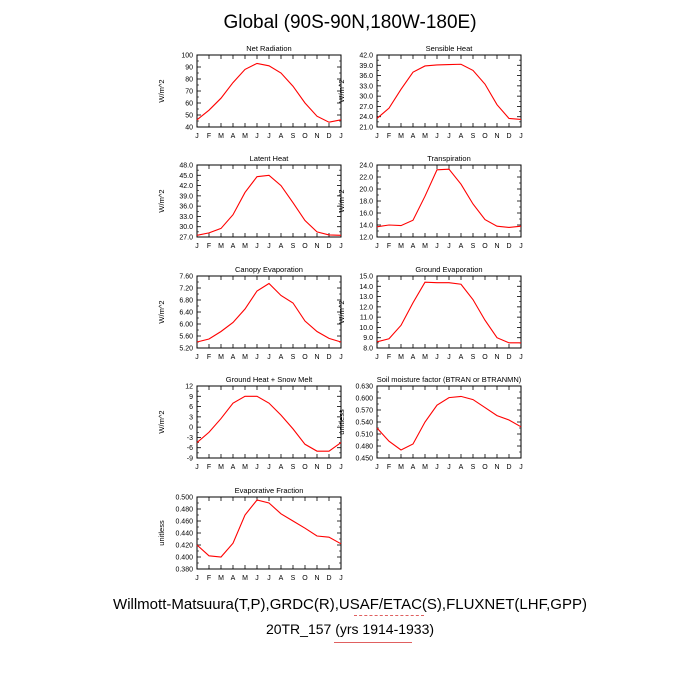  Describe the element at coordinates (366, 56) in the screenshot. I see `y-tick-label: 42.0` at that location.